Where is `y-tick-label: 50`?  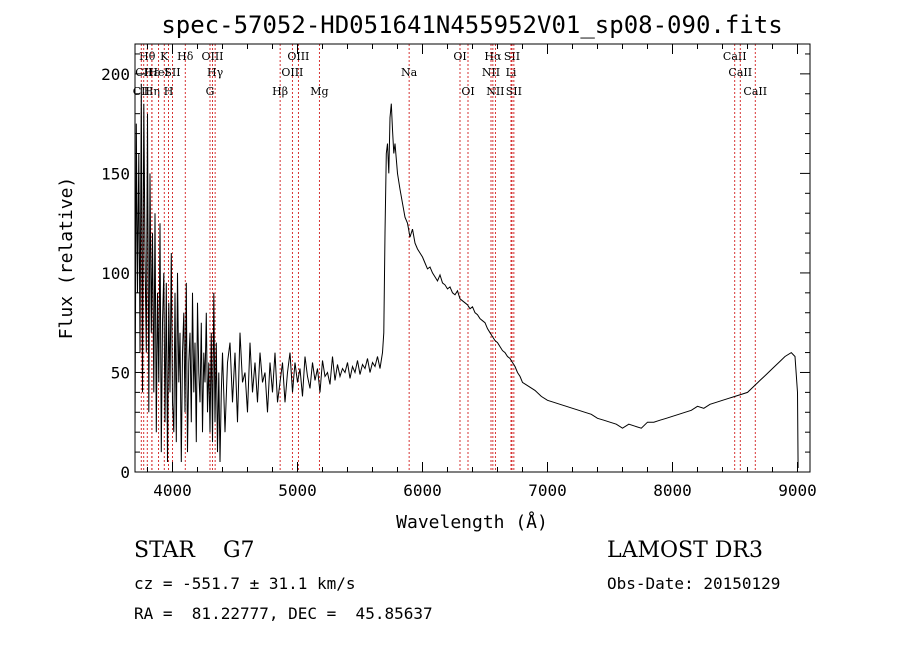 y-tick-label: 50 is located at coordinates (120, 372).